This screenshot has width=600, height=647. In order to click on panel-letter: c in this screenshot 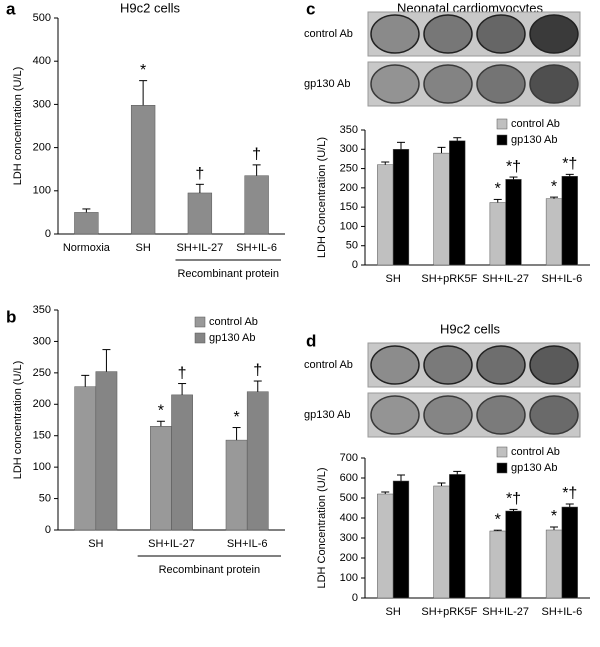, I will do `click(310, 9)`.